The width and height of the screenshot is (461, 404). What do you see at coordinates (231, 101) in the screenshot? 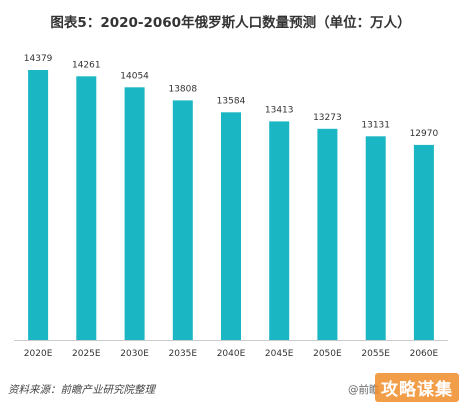
I see `value-label-2040E: 13584` at bounding box center [231, 101].